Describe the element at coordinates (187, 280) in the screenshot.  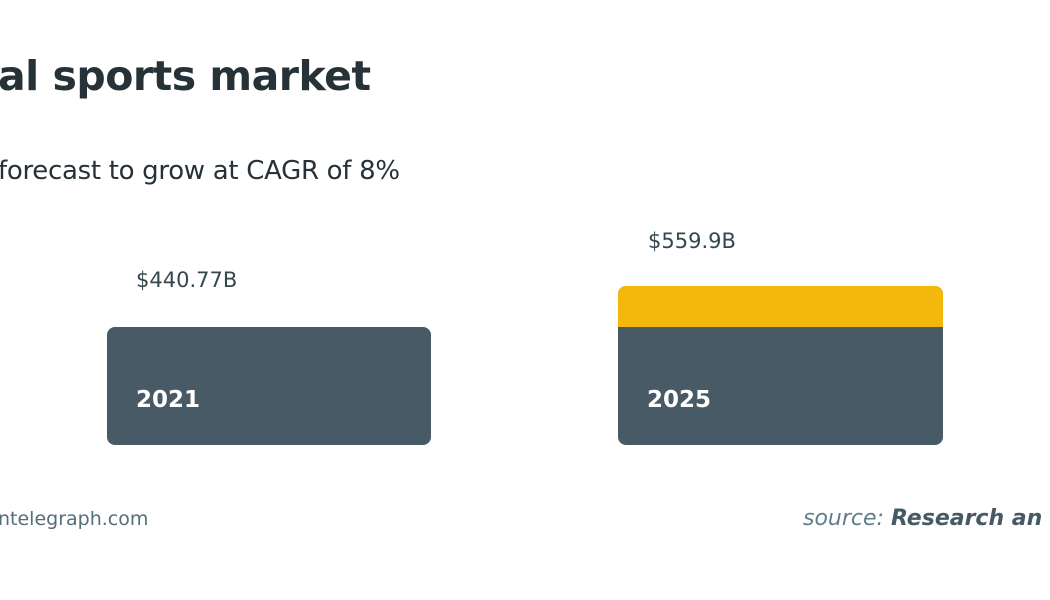
I see `value-label-2021: $440.77B` at that location.